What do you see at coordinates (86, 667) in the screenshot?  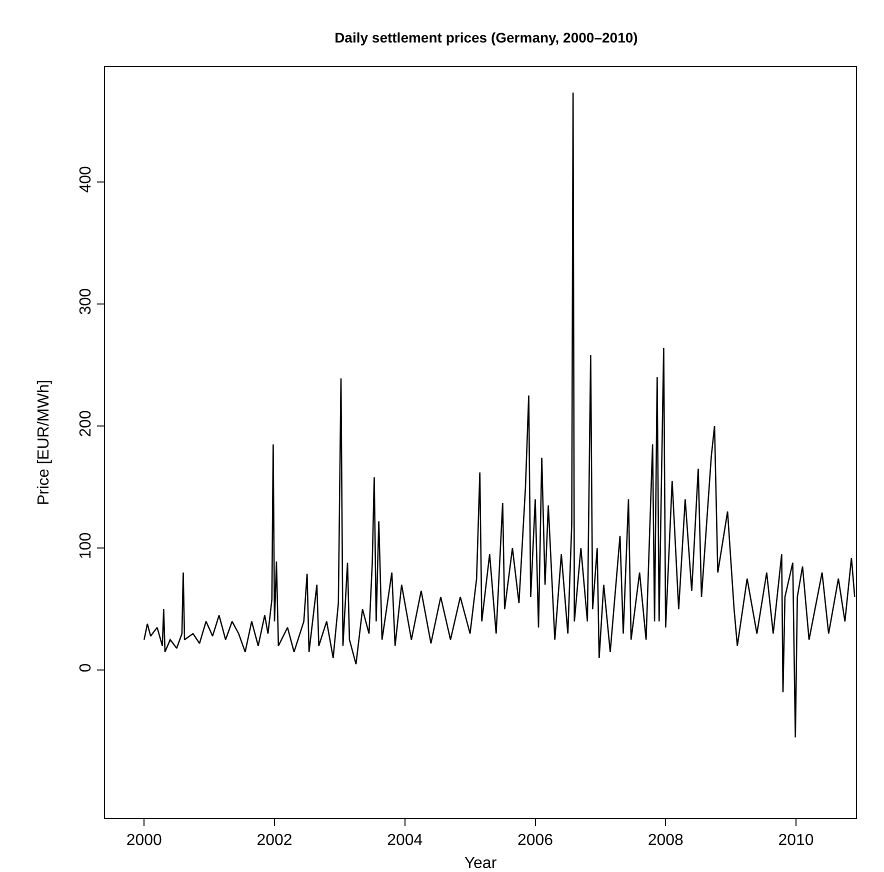 I see `y-tick-label: 0` at bounding box center [86, 667].